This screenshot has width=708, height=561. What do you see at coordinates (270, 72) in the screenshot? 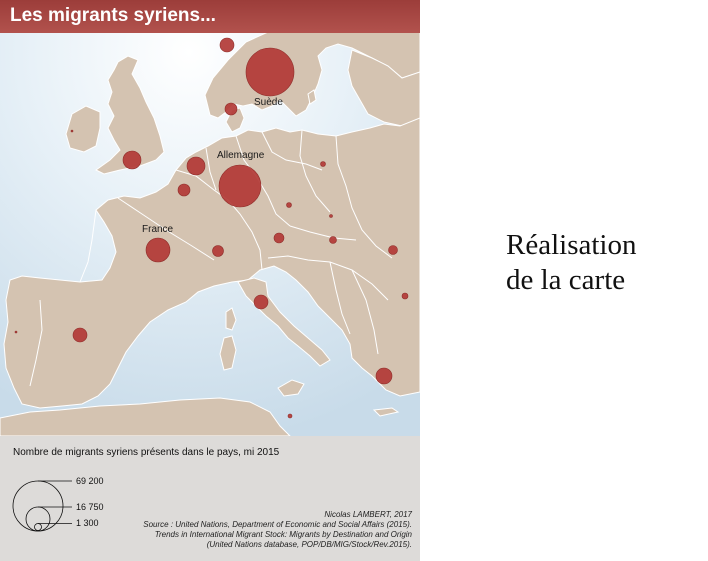
I see `symbol-sweden` at bounding box center [270, 72].